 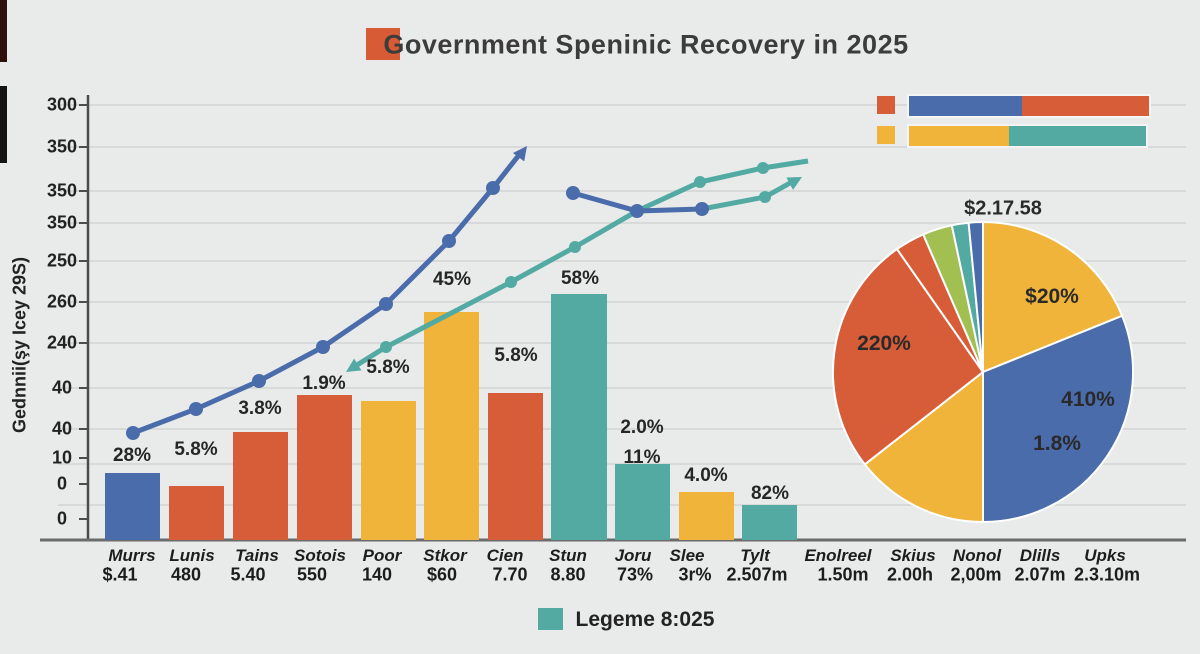 What do you see at coordinates (976, 574) in the screenshot?
I see `x-category-value: 2,00m` at bounding box center [976, 574].